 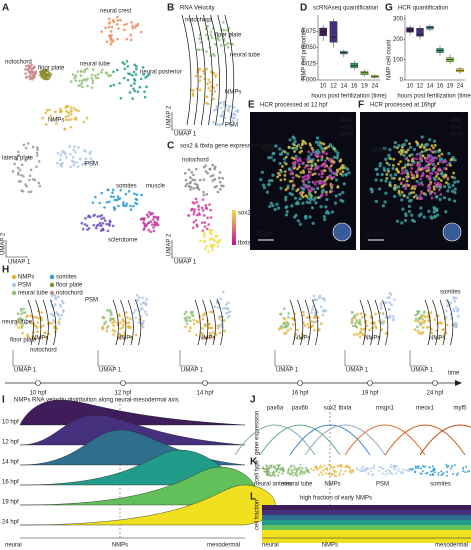 What do you see at coordinates (170, 244) in the screenshot?
I see `axis-label: UMAP 2` at bounding box center [170, 244].